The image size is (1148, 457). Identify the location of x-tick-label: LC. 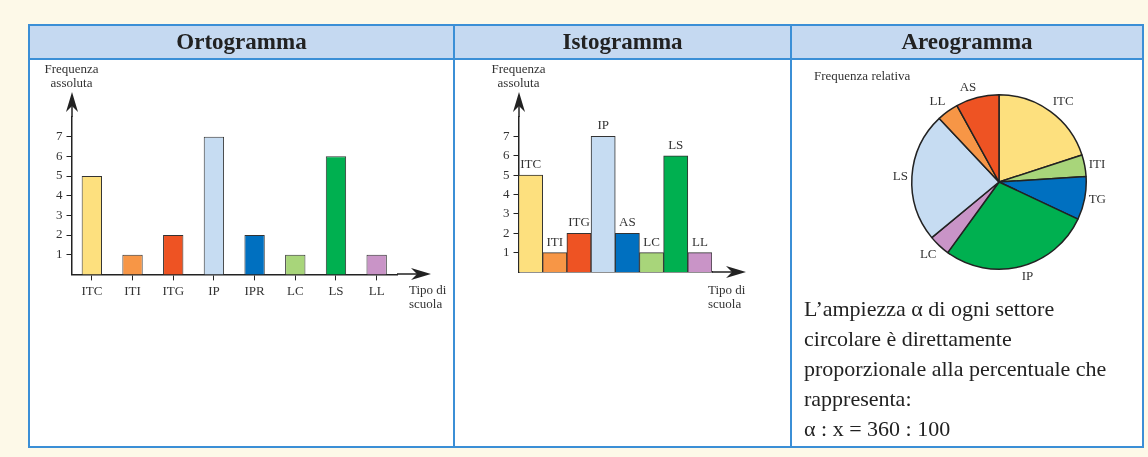
(295, 290).